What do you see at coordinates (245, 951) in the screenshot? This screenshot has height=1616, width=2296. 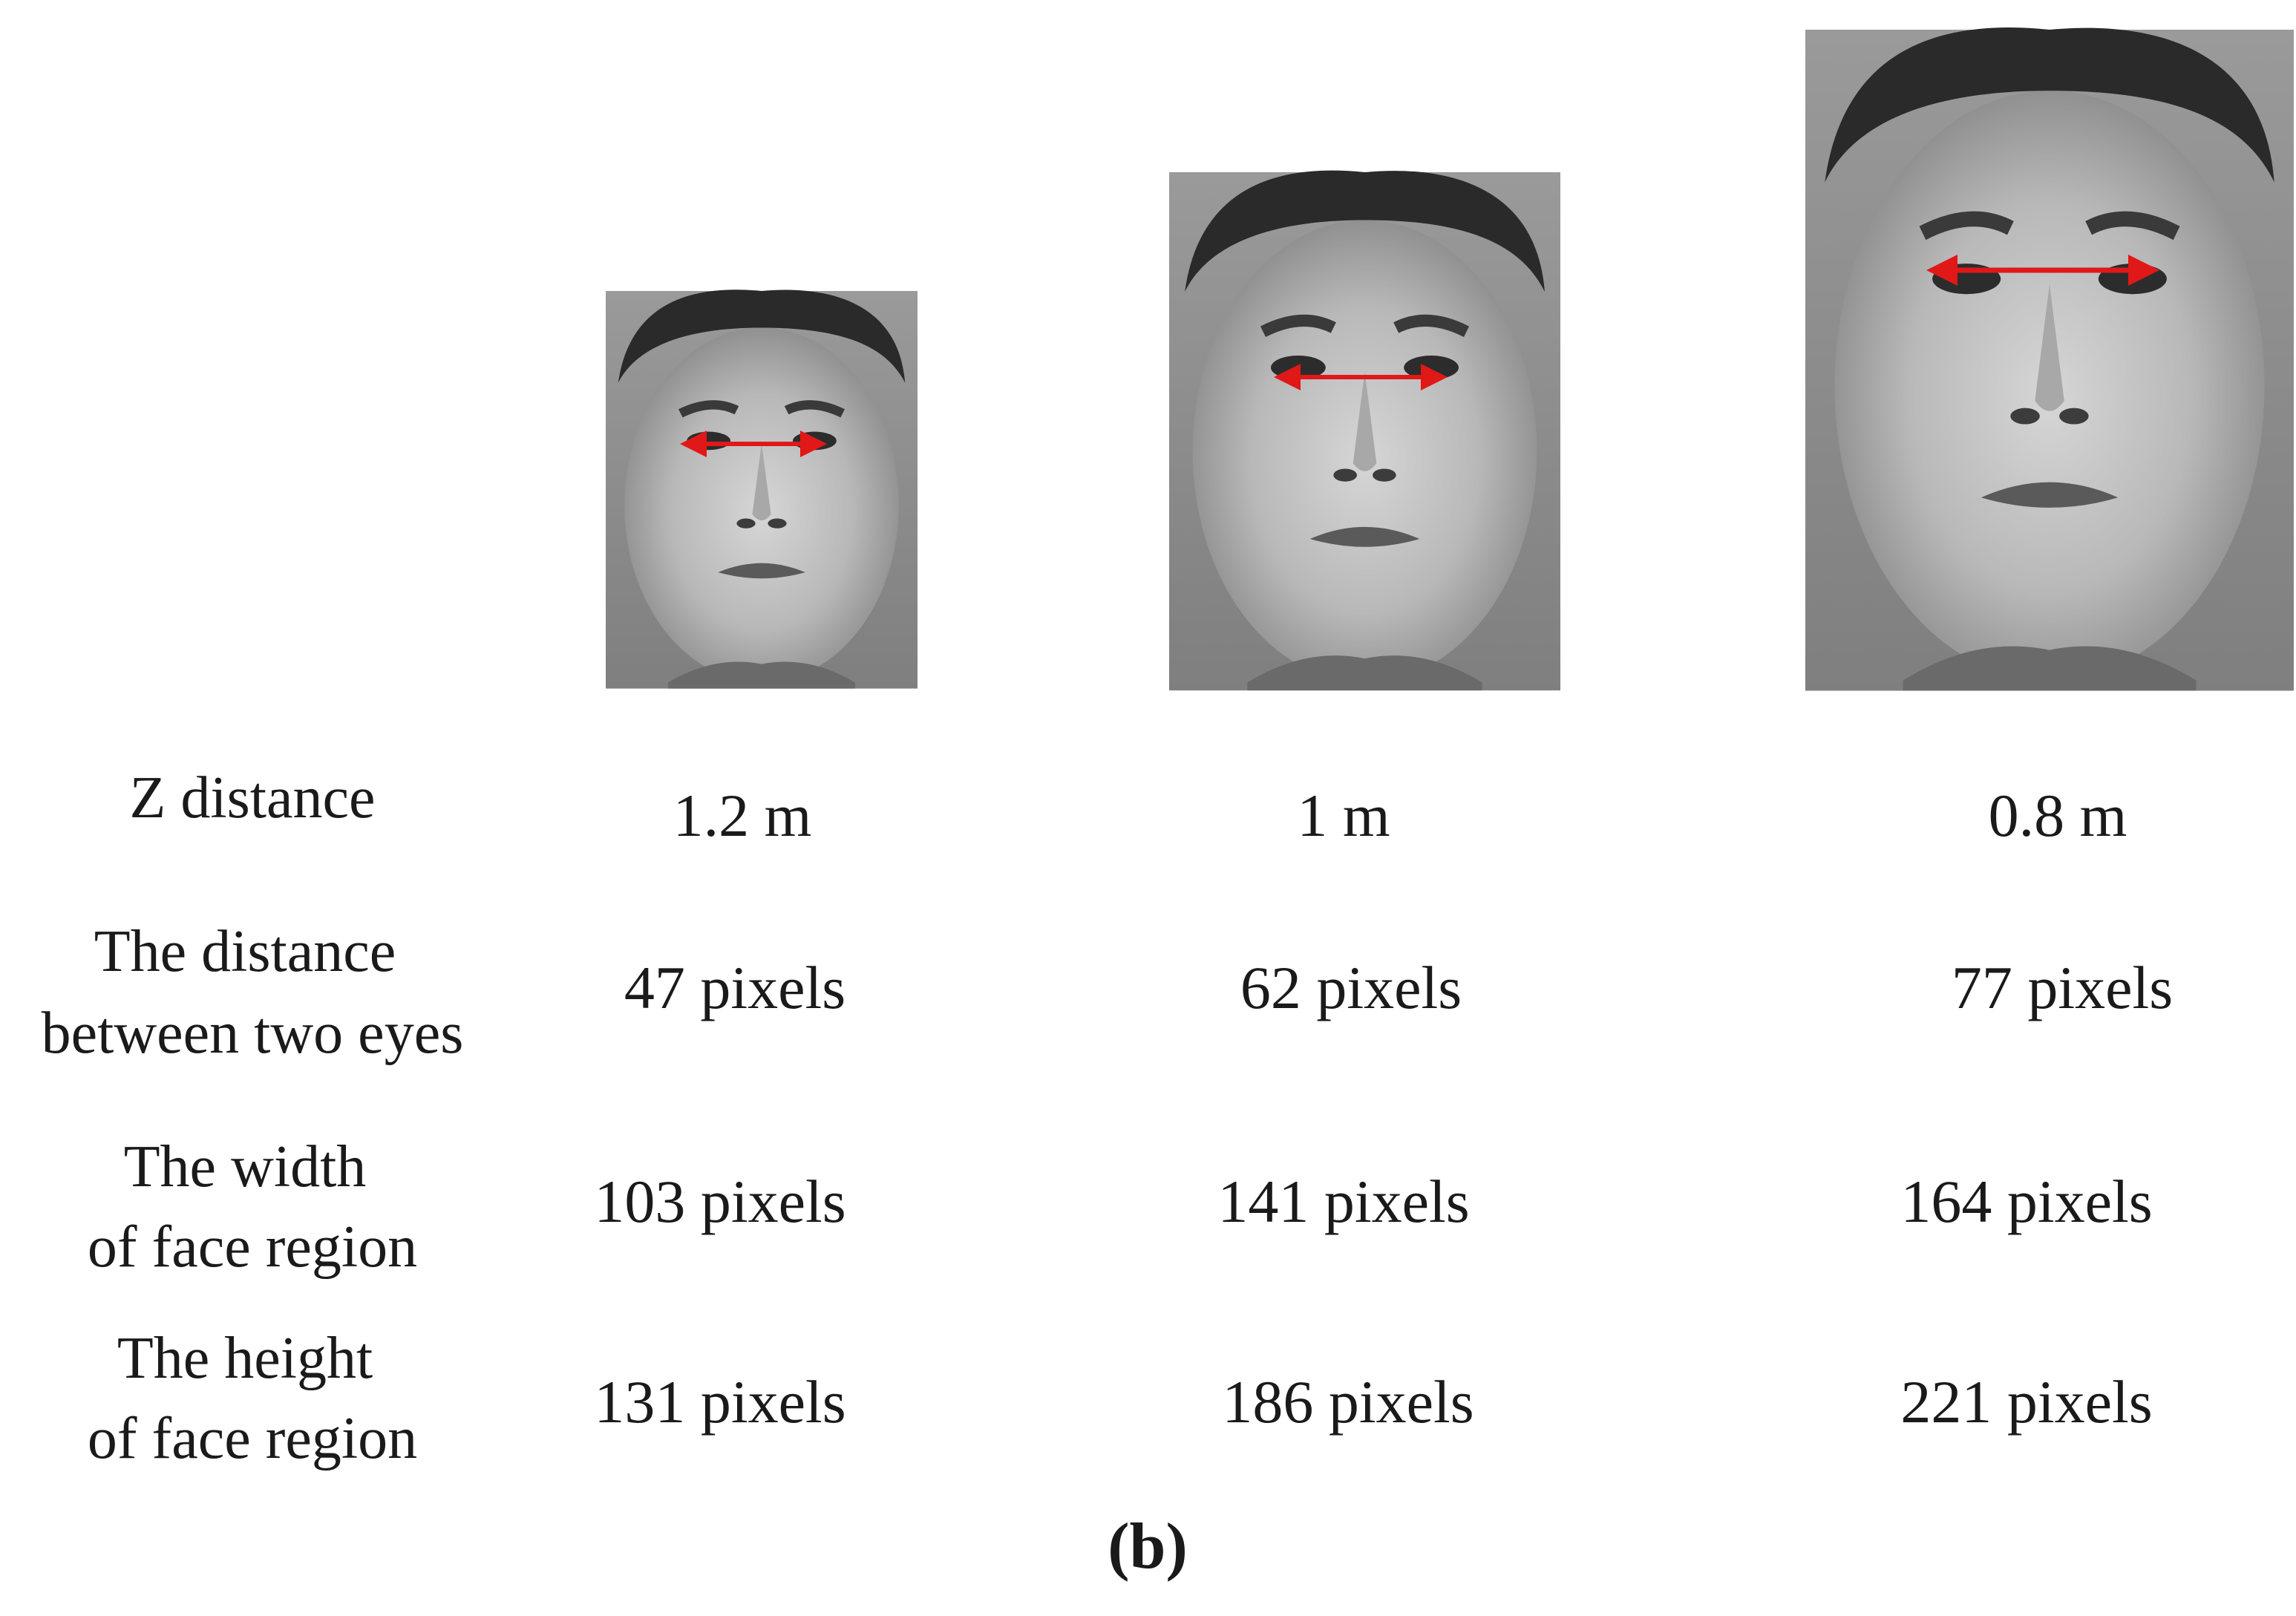 I see `row-label-eye-distance-line1: The distance` at bounding box center [245, 951].